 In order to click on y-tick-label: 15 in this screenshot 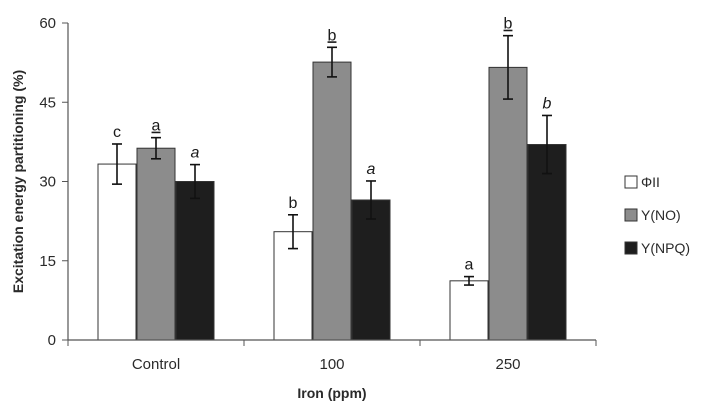, I will do `click(47, 261)`.